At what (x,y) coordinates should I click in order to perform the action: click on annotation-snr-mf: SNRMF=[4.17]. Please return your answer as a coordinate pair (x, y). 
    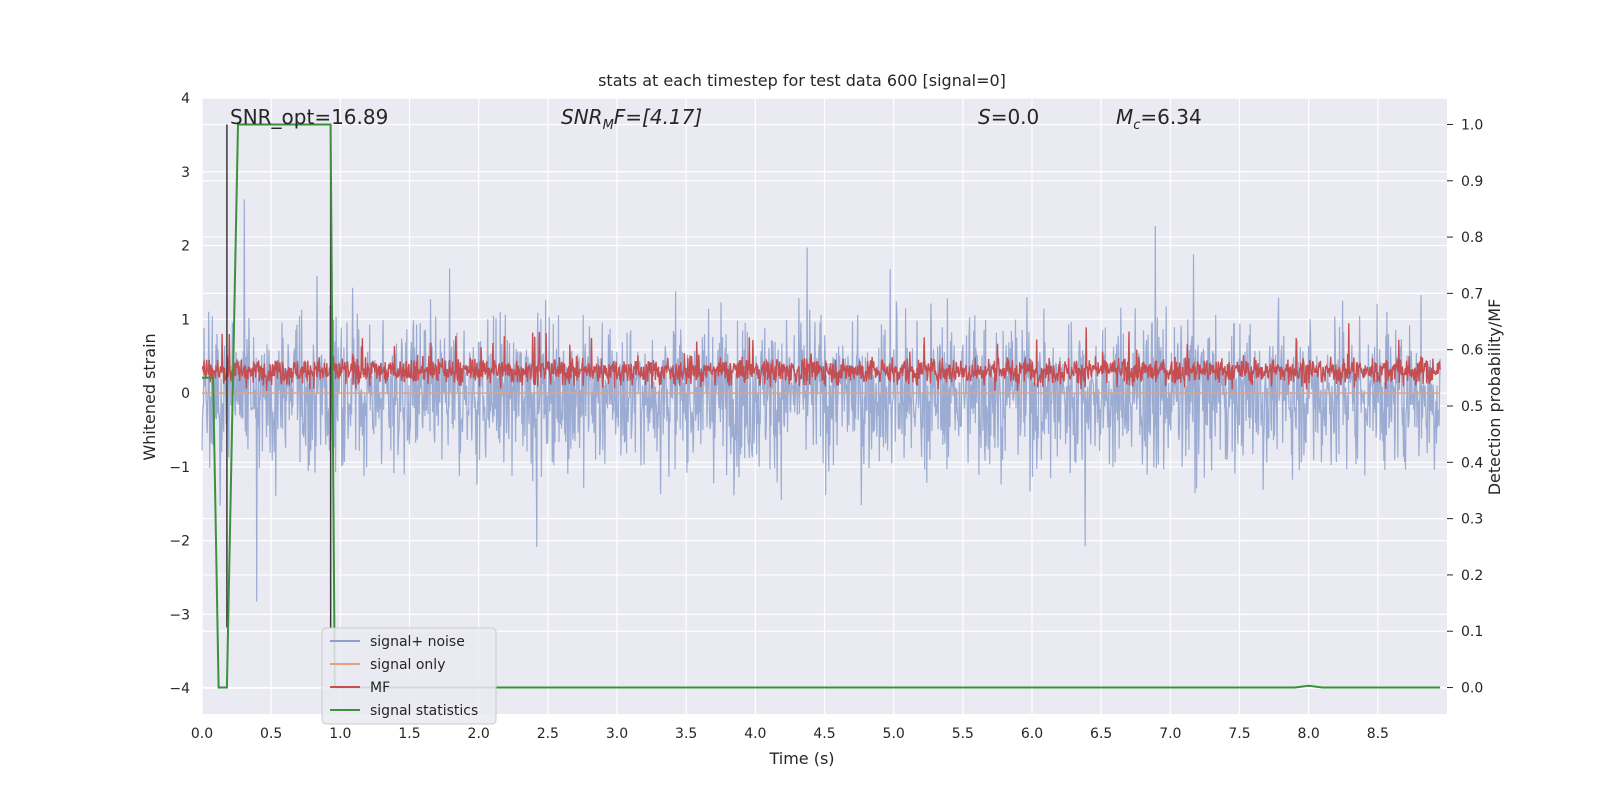
    Looking at the image, I should click on (631, 119).